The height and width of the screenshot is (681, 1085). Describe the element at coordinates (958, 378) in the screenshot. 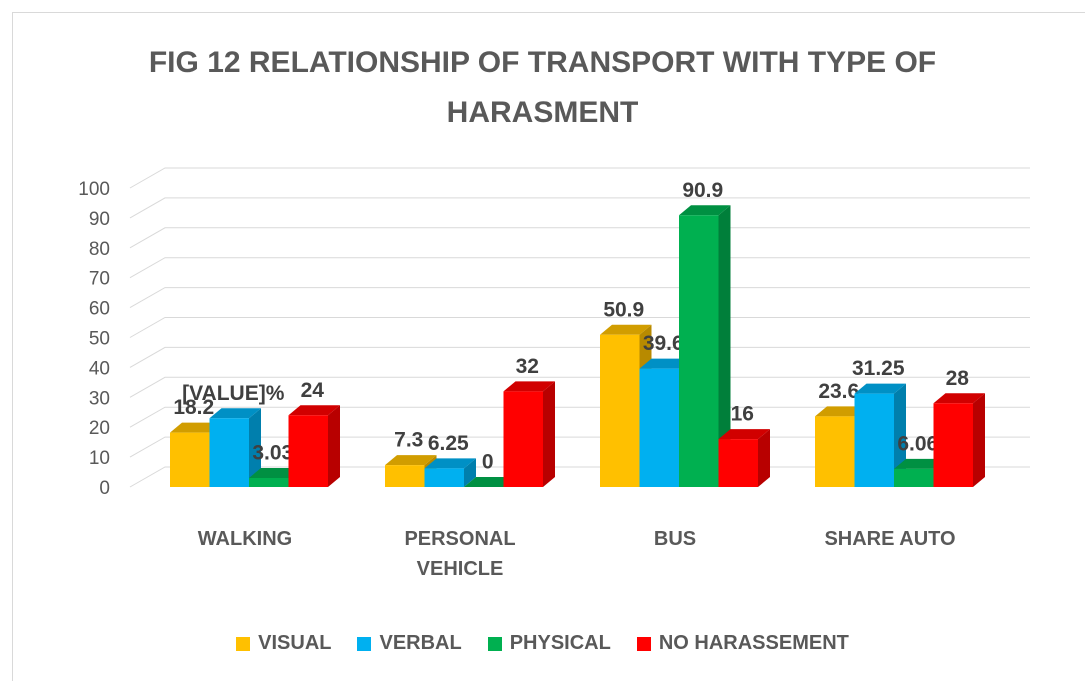

I see `data-label: 28` at that location.